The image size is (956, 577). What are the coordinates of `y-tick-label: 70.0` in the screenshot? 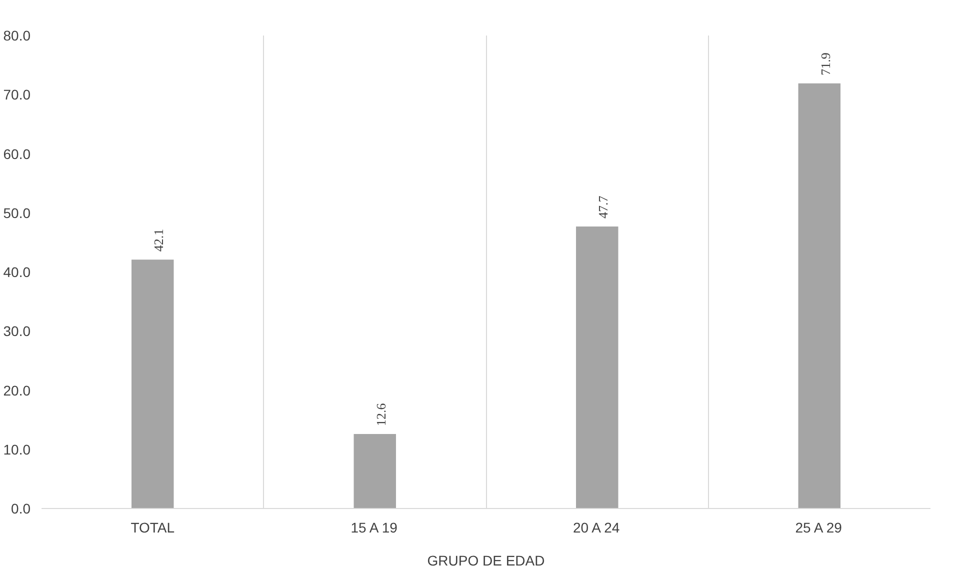 It's located at (17, 94).